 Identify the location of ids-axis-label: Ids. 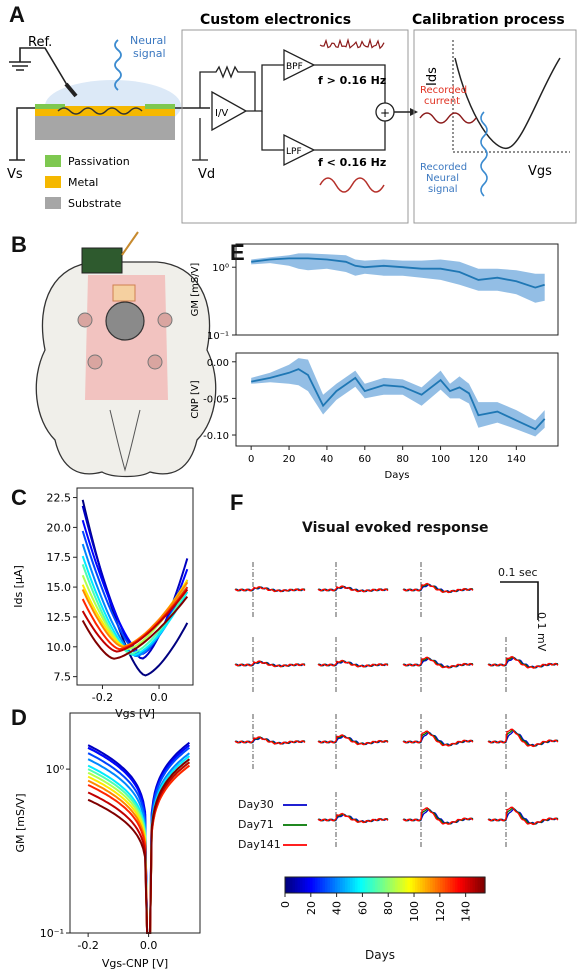
(432, 76).